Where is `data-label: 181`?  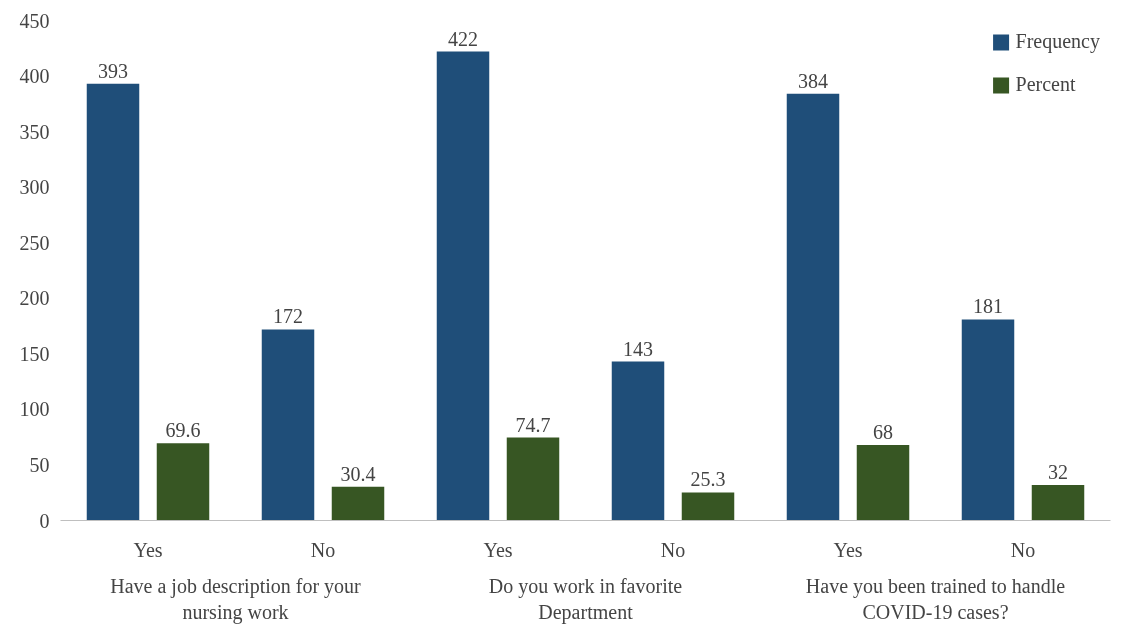 data-label: 181 is located at coordinates (988, 306).